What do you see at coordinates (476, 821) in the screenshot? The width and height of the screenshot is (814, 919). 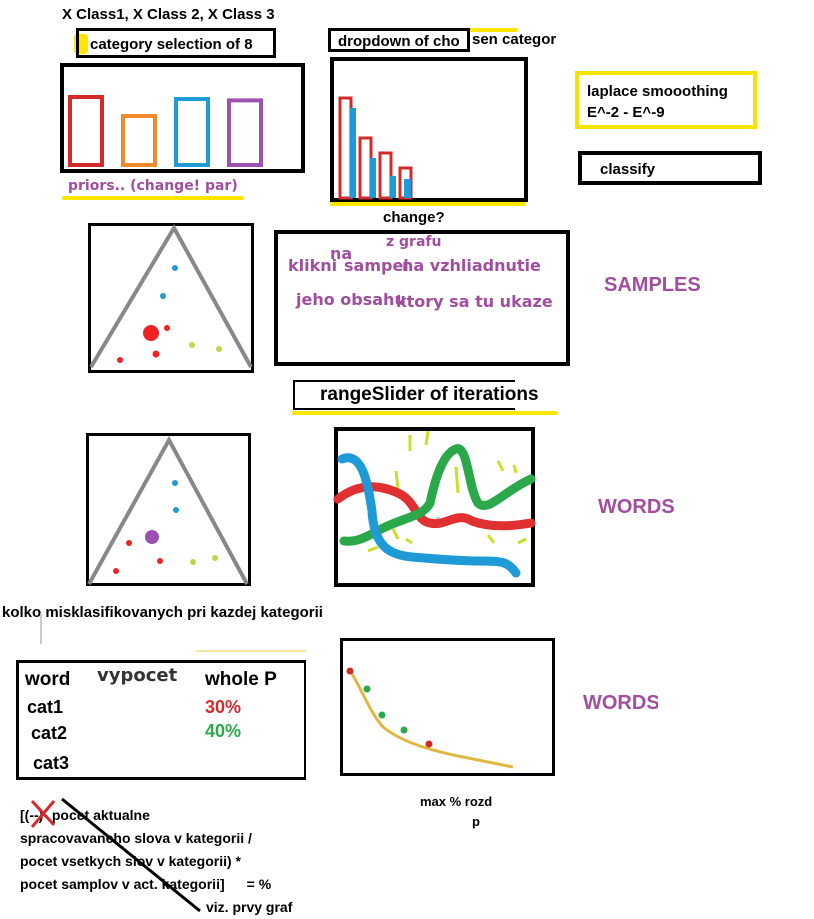 I see `max-rozd-p: p` at bounding box center [476, 821].